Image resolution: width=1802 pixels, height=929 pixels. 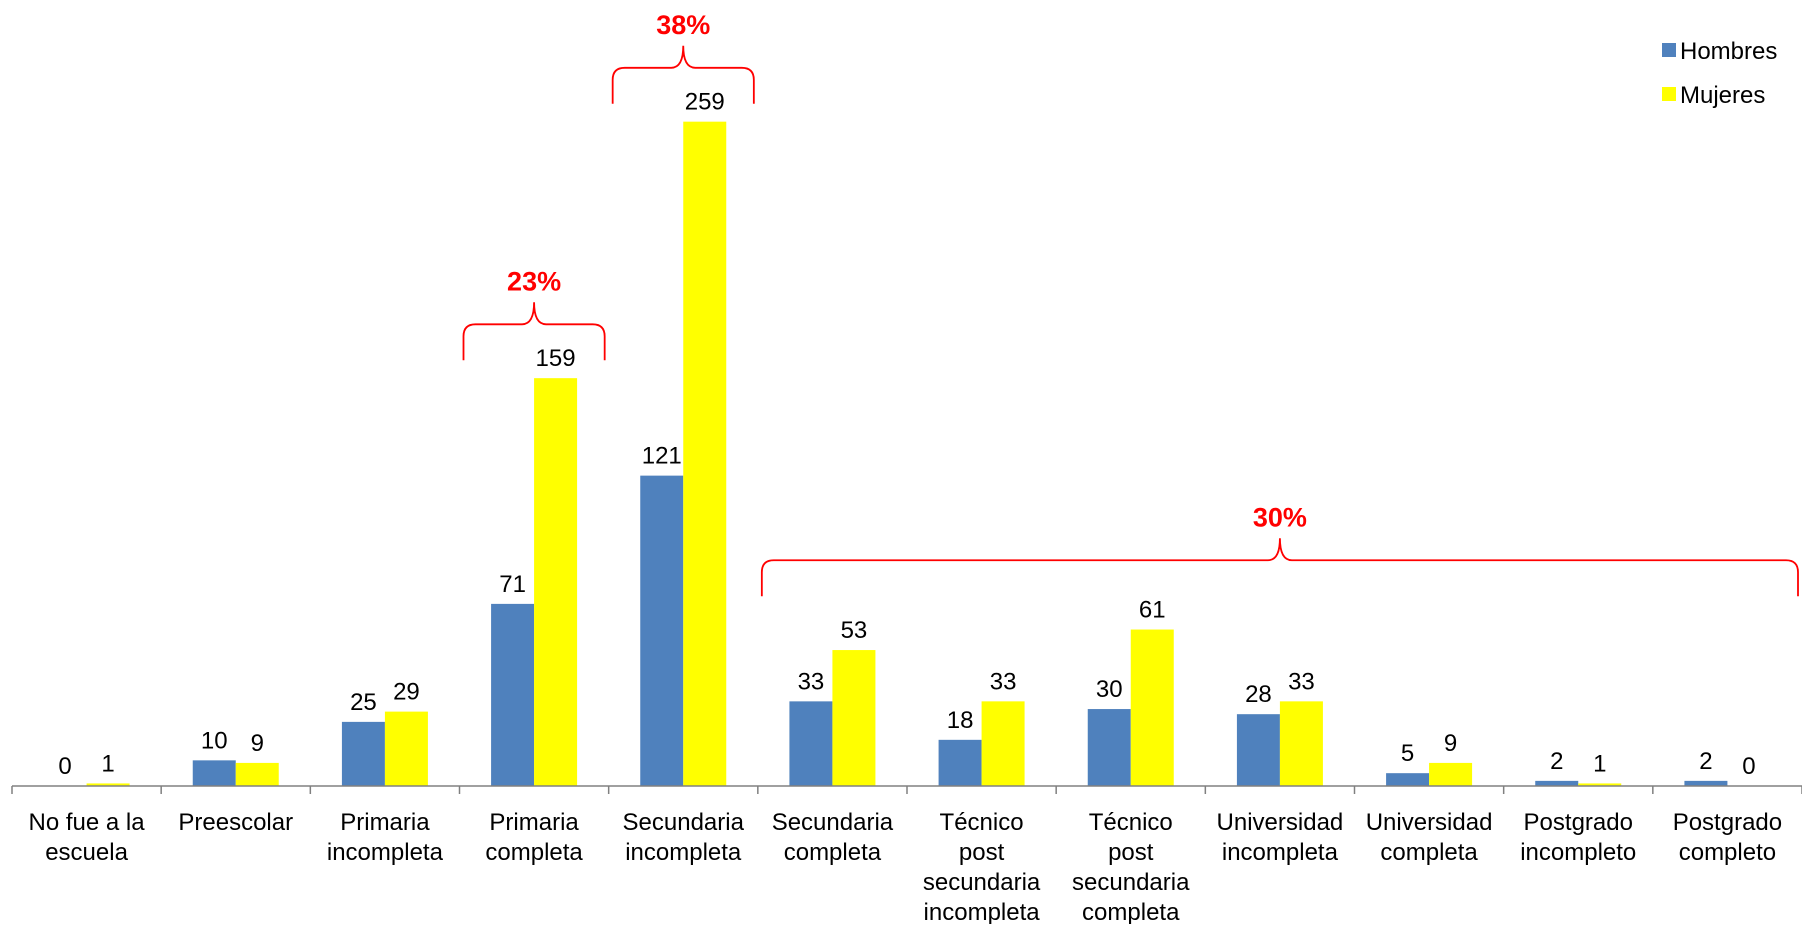 I want to click on x-axis, so click(x=906, y=789).